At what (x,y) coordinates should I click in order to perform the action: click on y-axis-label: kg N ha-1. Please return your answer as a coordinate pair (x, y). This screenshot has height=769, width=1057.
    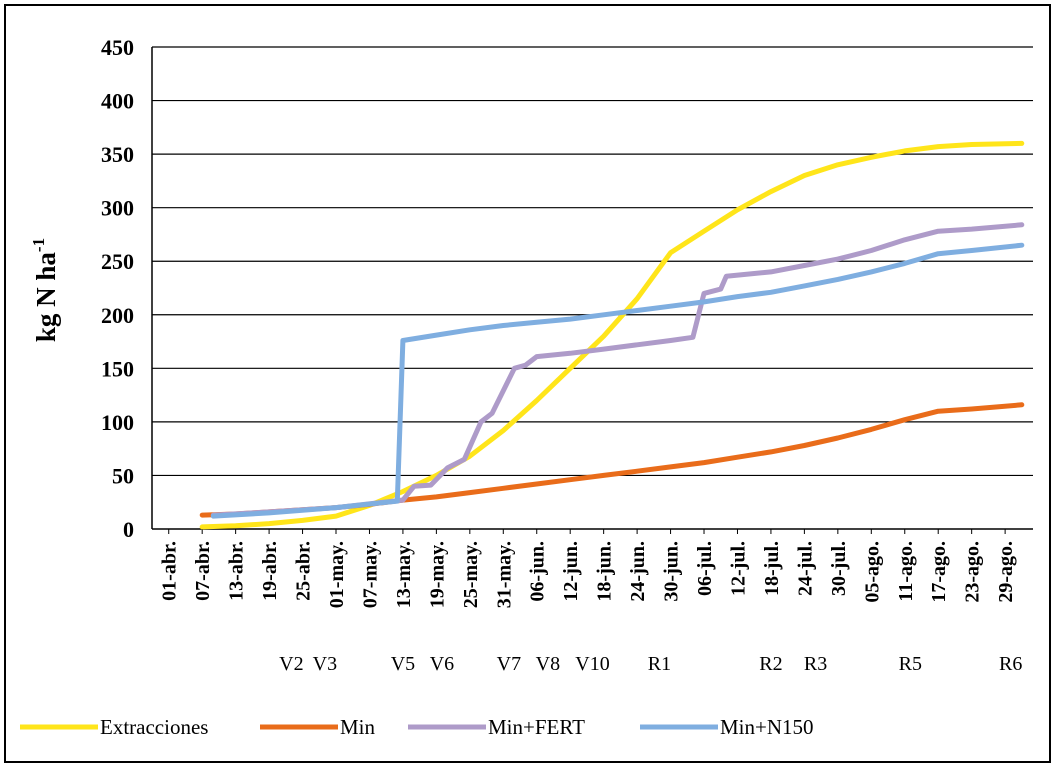
    Looking at the image, I should click on (45, 290).